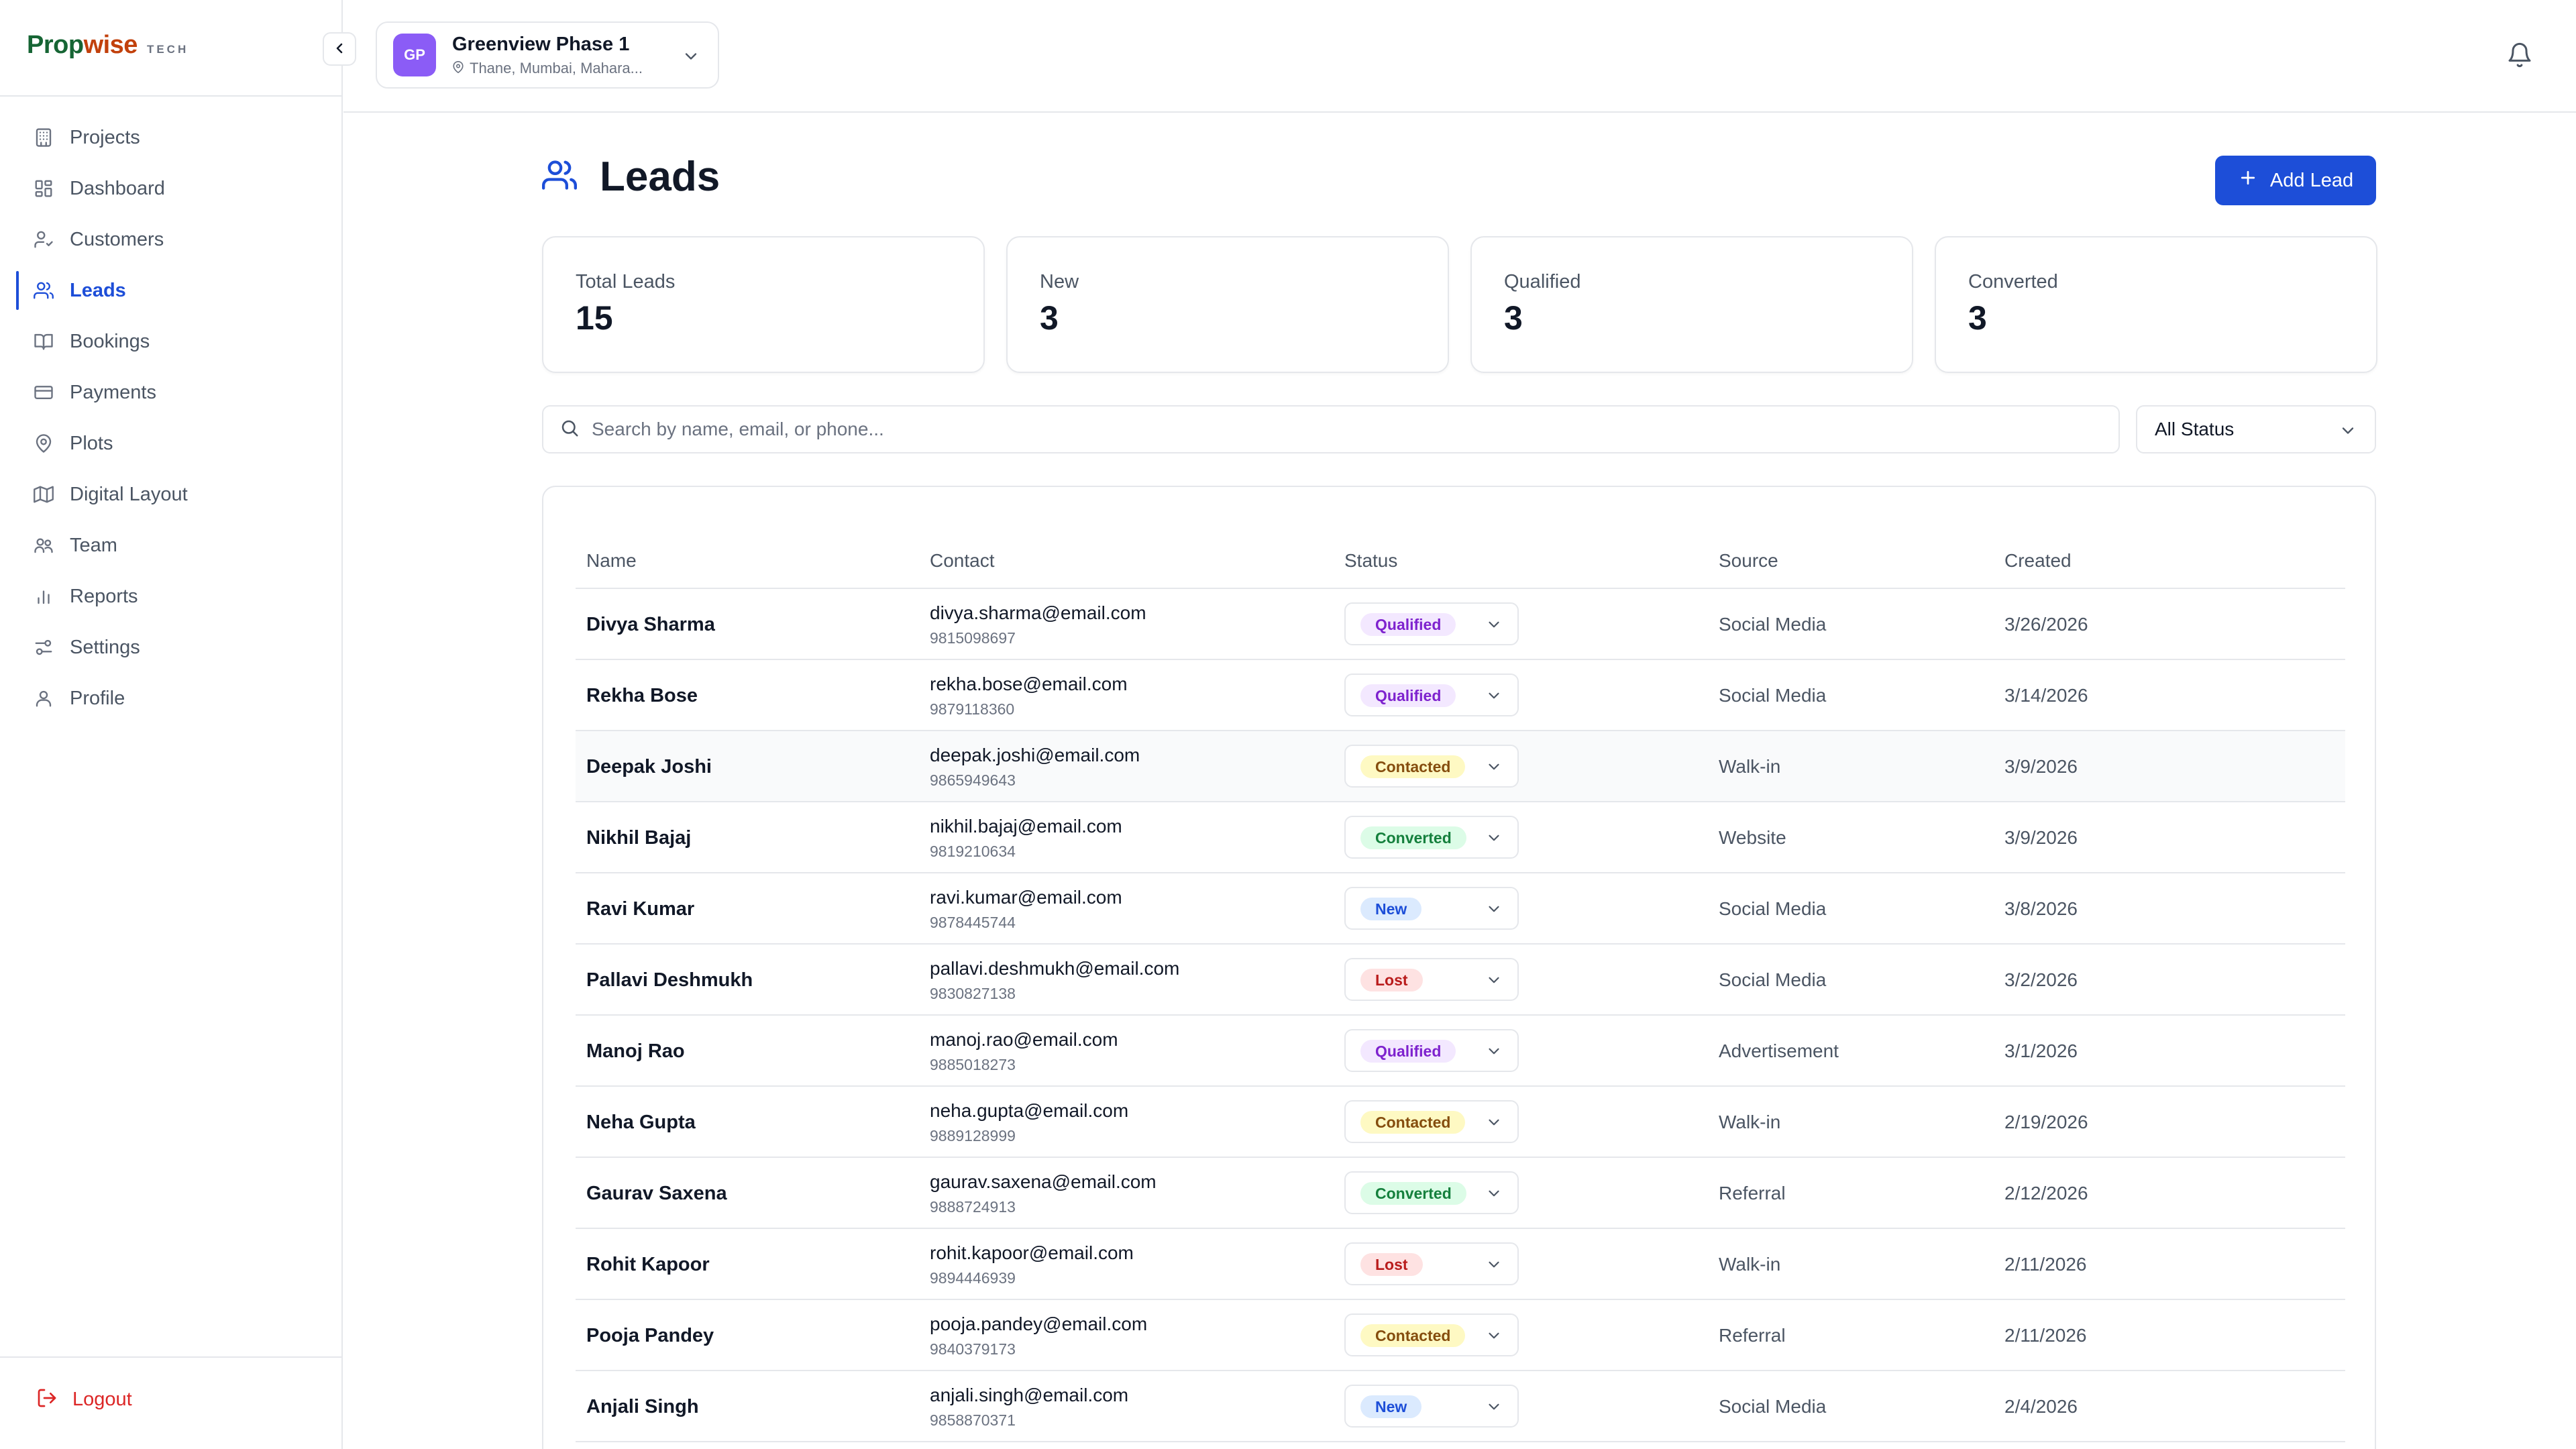 The image size is (2576, 1449). I want to click on logout-button: Logout, so click(84, 1399).